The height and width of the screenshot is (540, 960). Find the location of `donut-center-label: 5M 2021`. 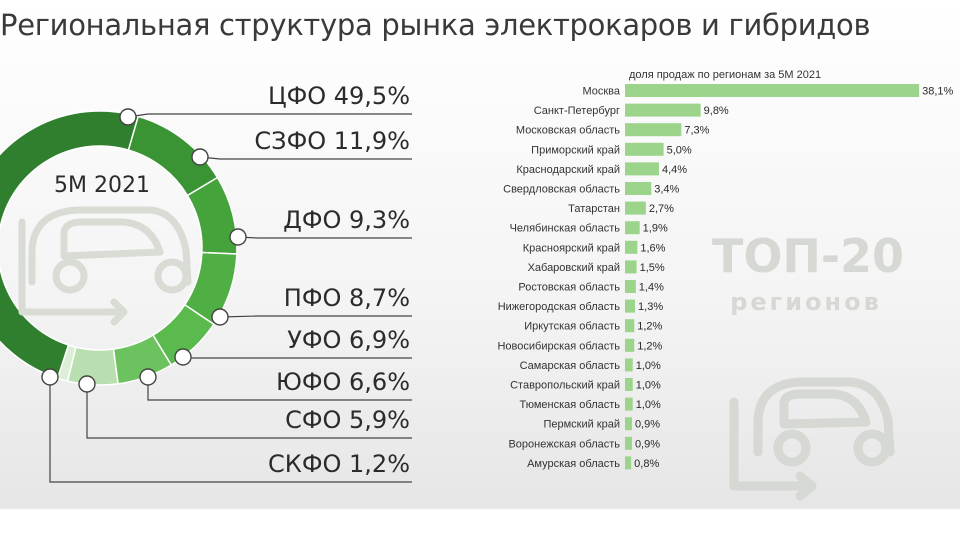

donut-center-label: 5M 2021 is located at coordinates (102, 185).